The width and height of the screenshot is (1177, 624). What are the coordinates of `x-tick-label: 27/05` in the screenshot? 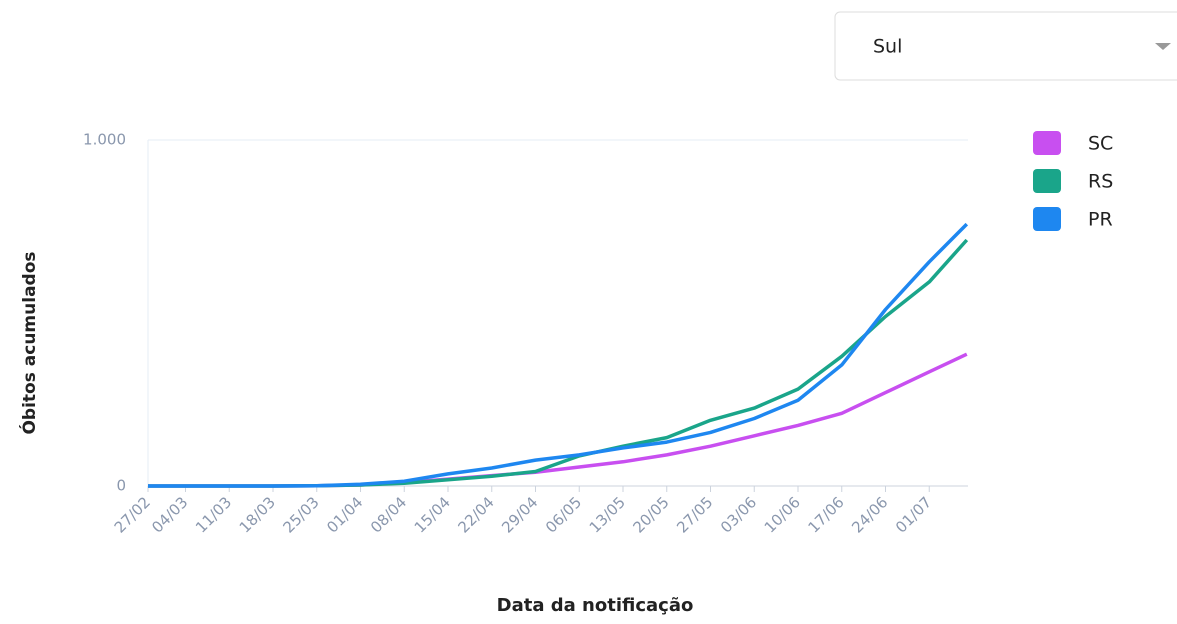 It's located at (694, 514).